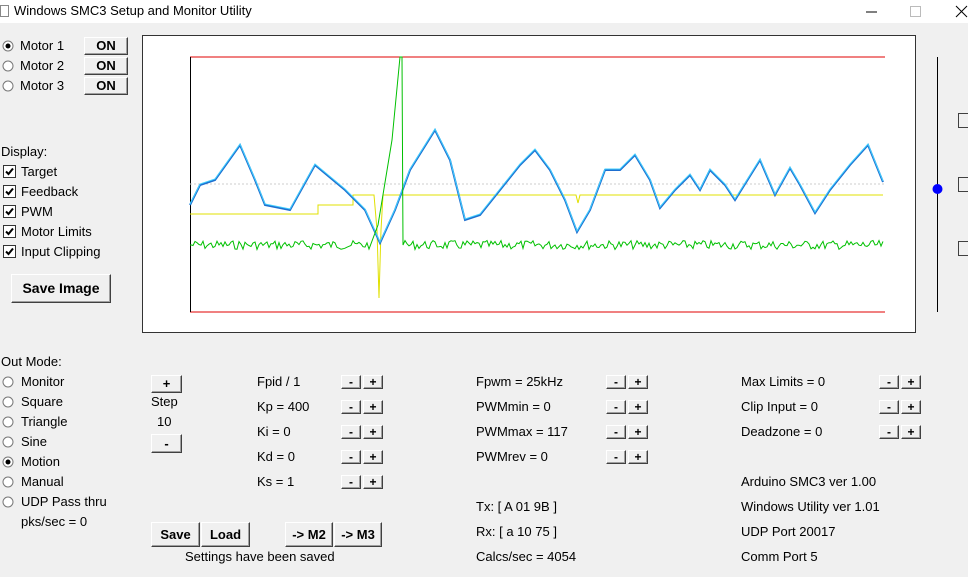  What do you see at coordinates (42, 481) in the screenshot?
I see `out-mode-option: Manual` at bounding box center [42, 481].